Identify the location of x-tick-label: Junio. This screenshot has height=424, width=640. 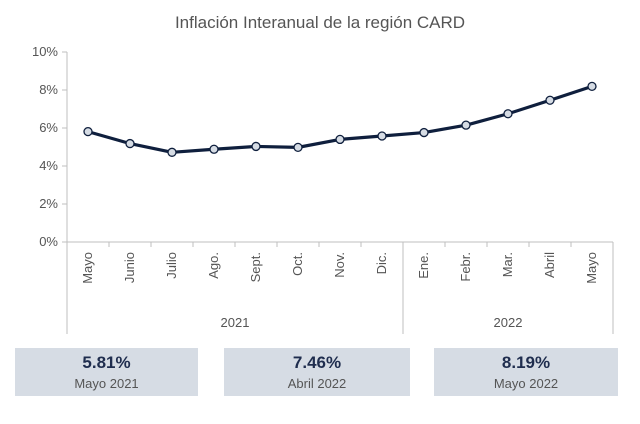
(129, 267).